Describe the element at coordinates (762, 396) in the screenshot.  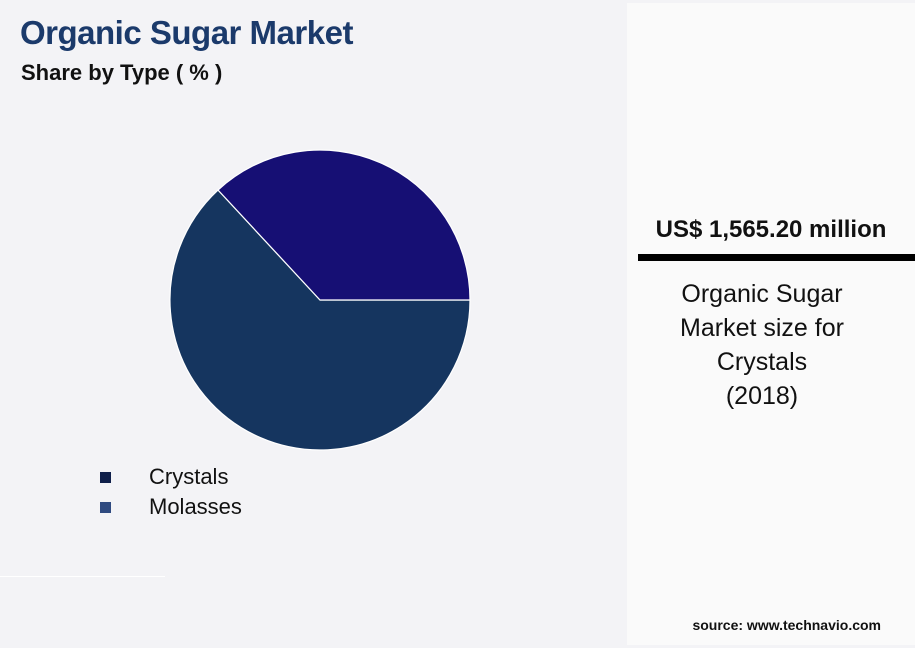
I see `description-line: (2018)` at that location.